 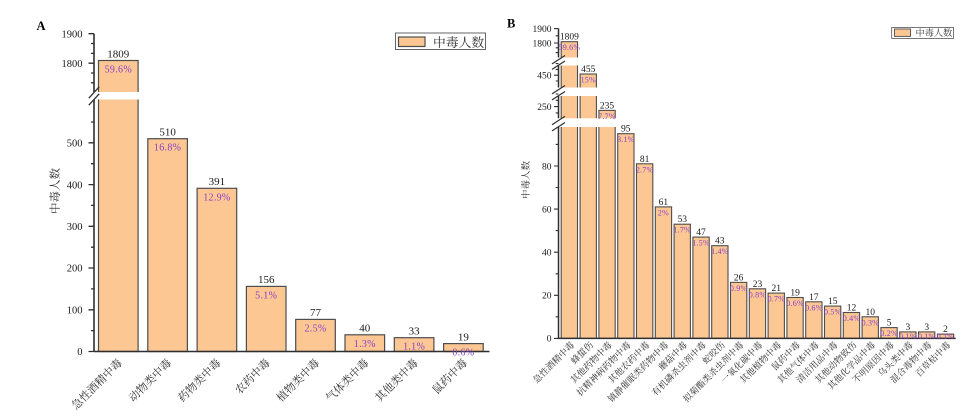 What do you see at coordinates (607, 116) in the screenshot?
I see `svg-text: 7.7%` at bounding box center [607, 116].